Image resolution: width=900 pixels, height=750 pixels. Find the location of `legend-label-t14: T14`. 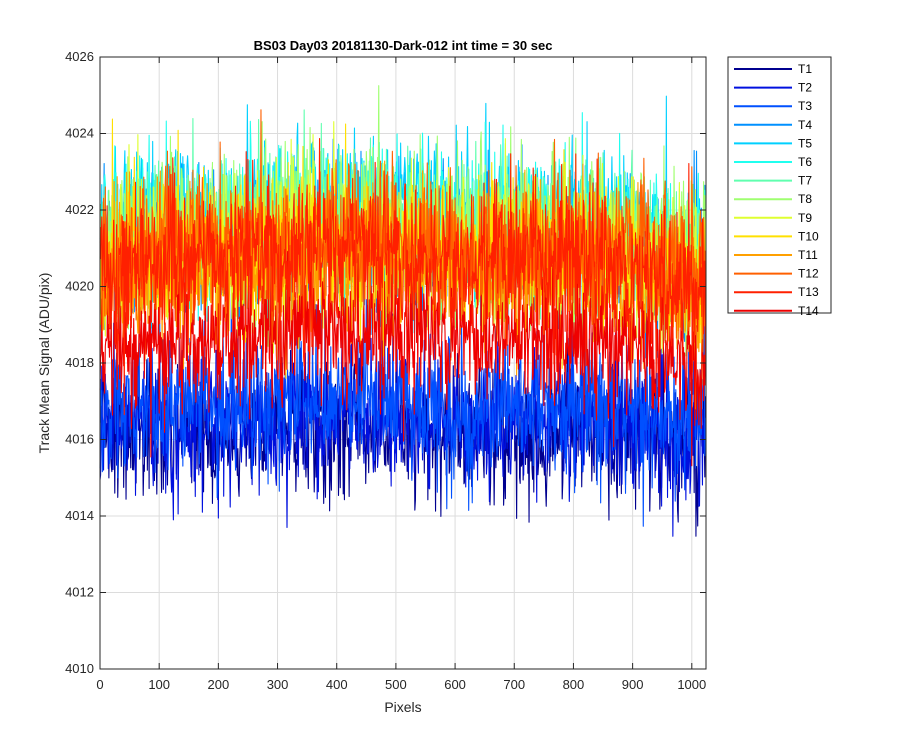

legend-label-t14: T14 is located at coordinates (808, 311).